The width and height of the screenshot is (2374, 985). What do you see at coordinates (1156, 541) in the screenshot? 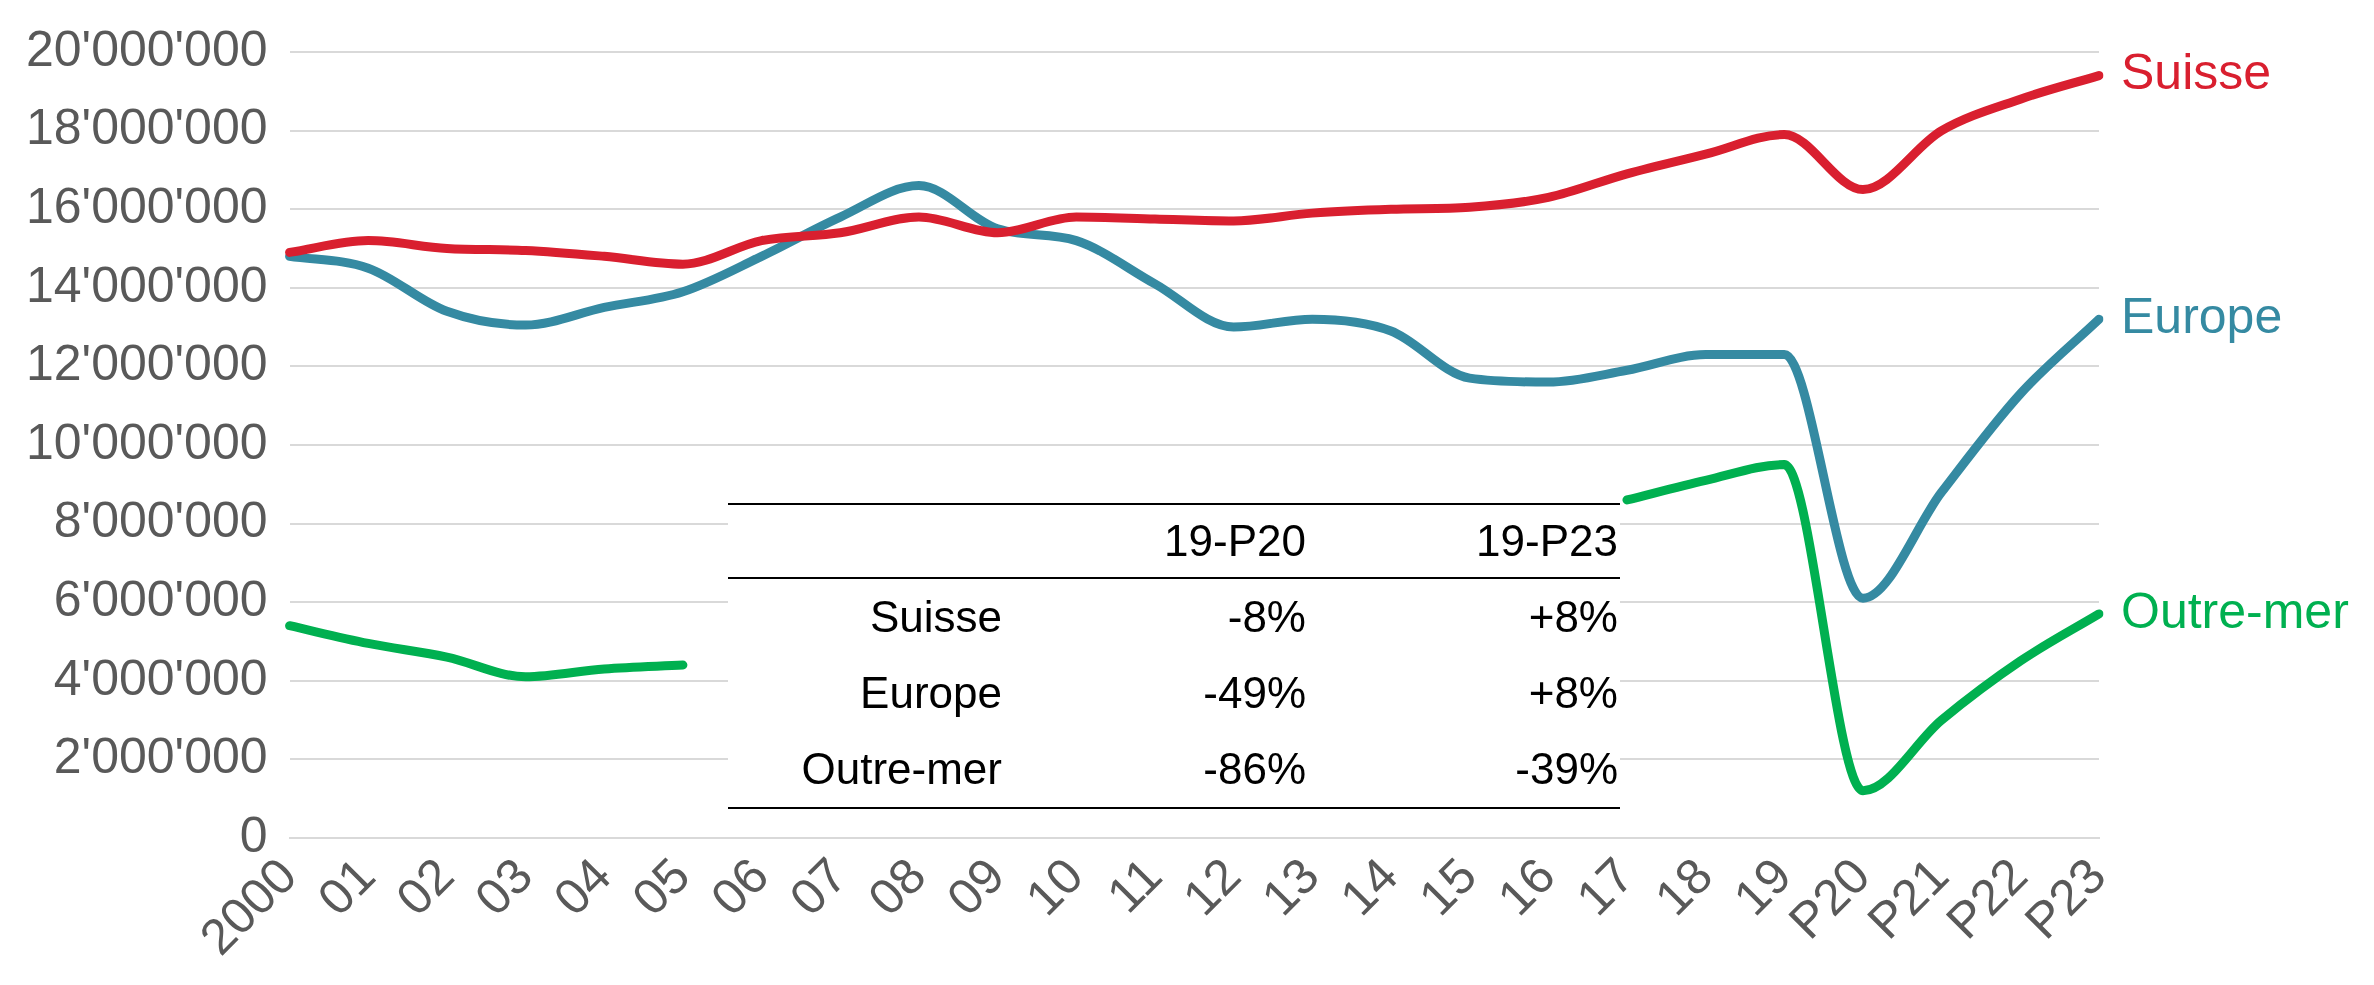
I see `annotation: 19-P20` at bounding box center [1156, 541].